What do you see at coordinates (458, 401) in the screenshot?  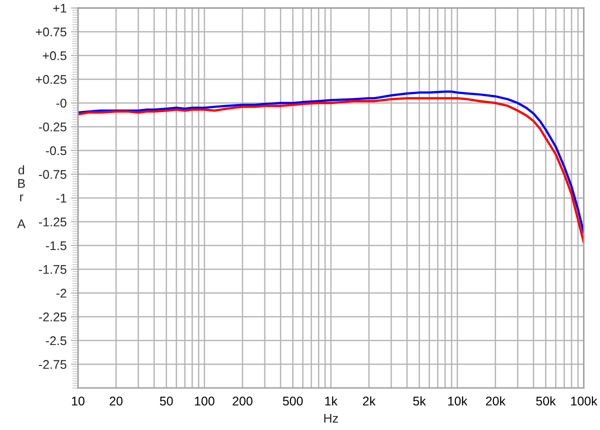 I see `x-tick-label: 10k` at bounding box center [458, 401].